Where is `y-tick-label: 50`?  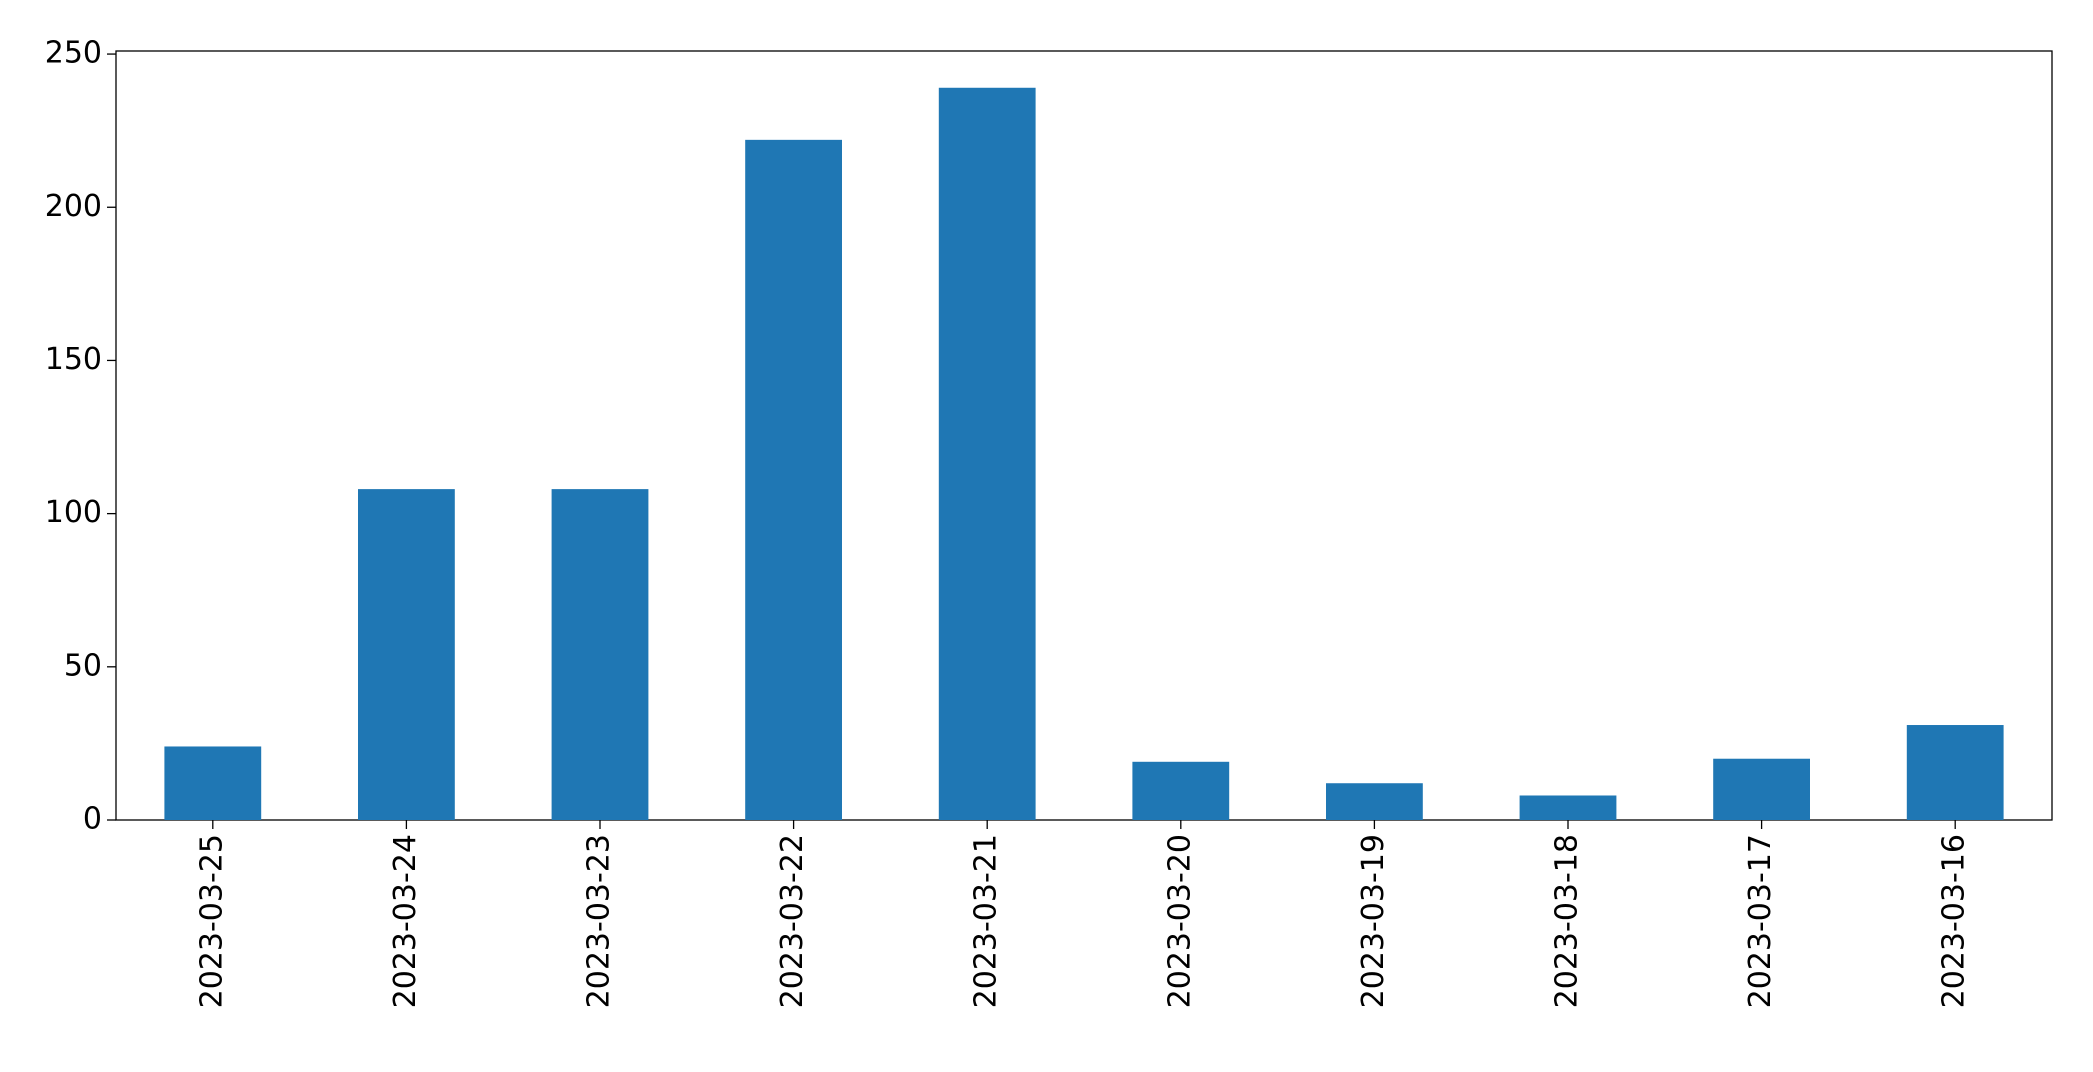 y-tick-label: 50 is located at coordinates (83, 665).